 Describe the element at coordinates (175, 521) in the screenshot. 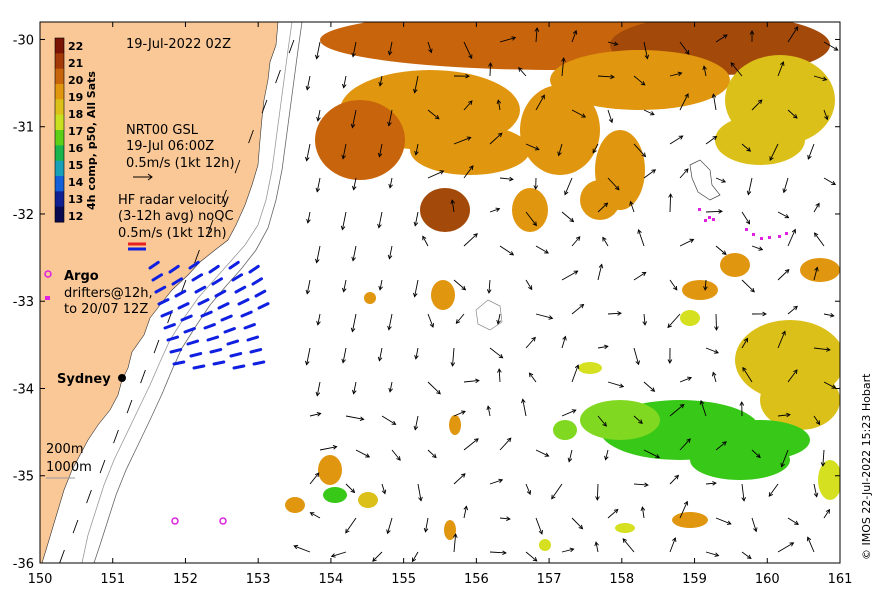

I see `argo-float` at that location.